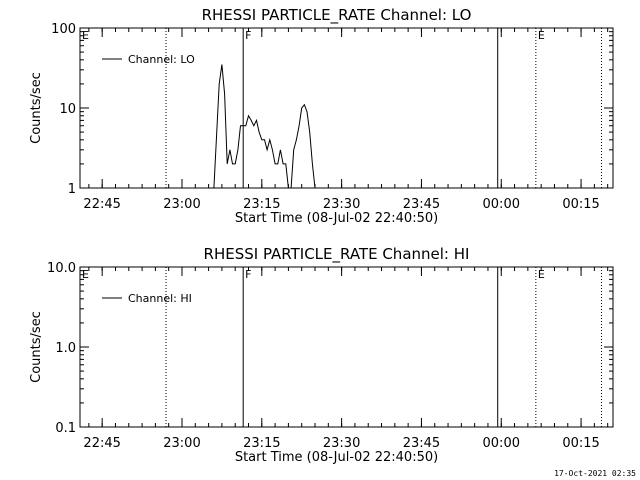  I want to click on series-line, so click(269, 126).